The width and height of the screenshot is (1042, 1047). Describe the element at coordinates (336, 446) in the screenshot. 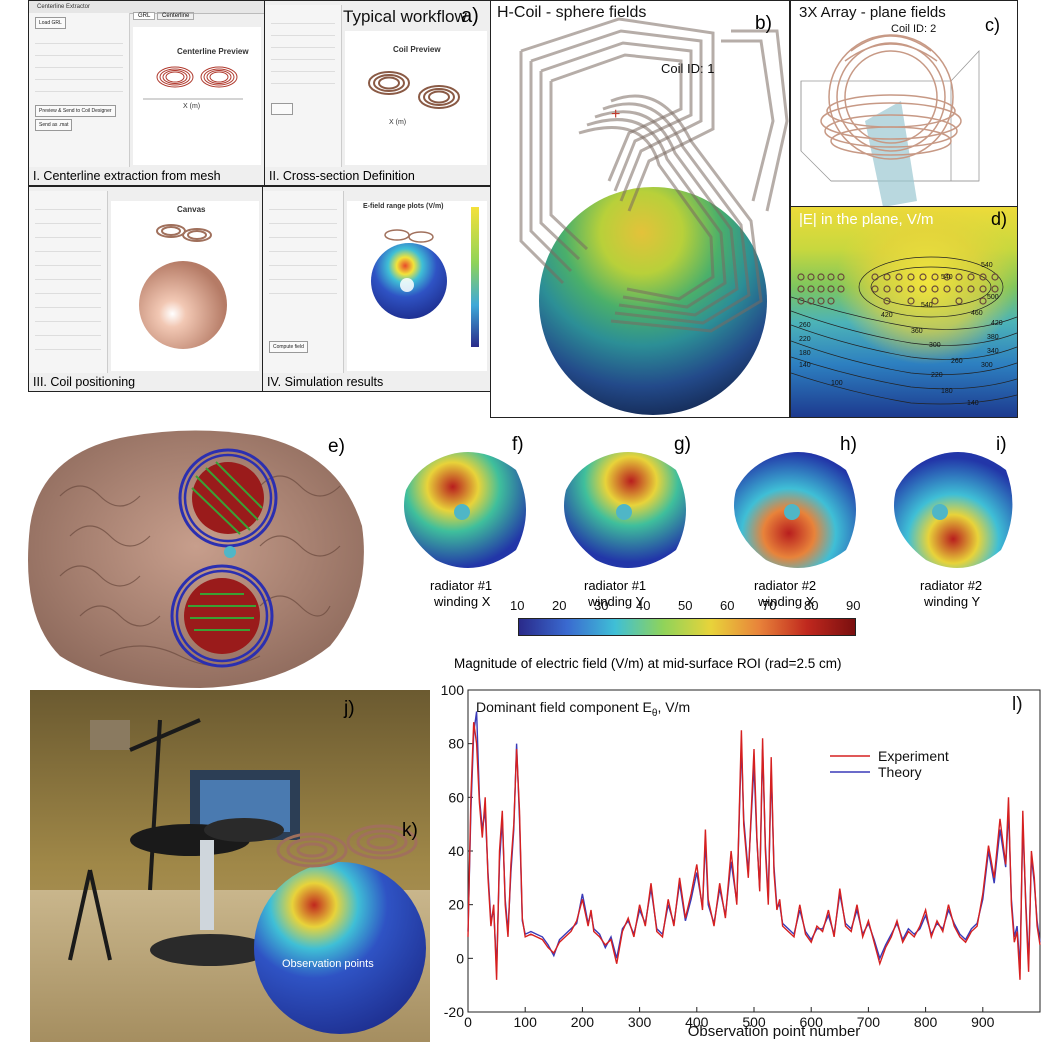

I see `panel-e-label: e)` at that location.